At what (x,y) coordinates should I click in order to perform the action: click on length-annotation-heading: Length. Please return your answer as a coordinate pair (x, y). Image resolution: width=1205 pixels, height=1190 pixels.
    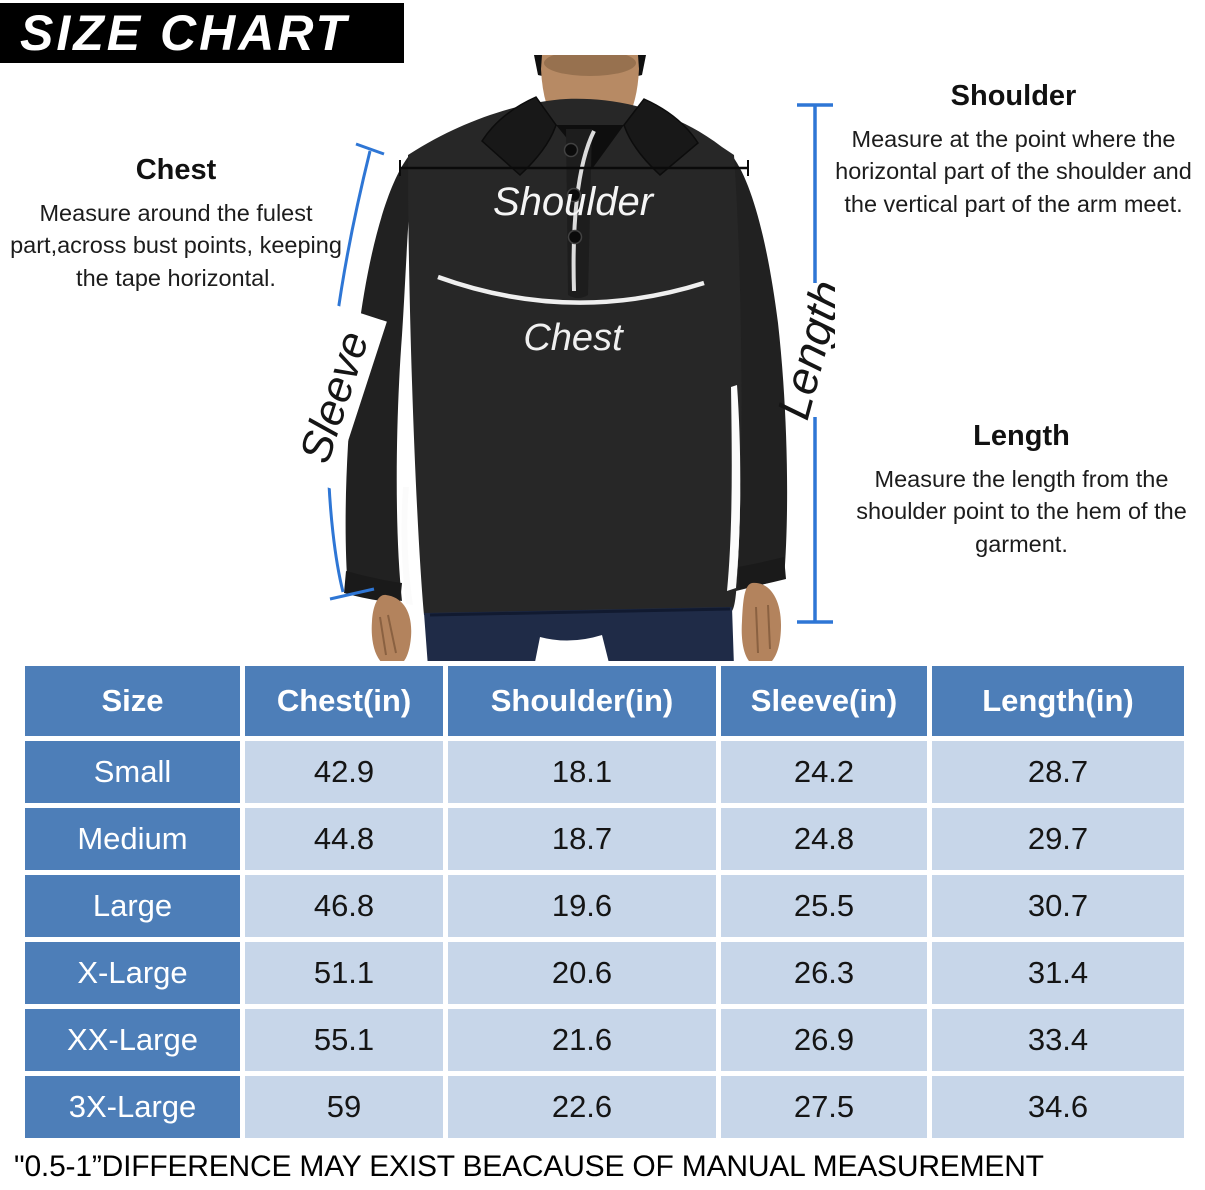
    Looking at the image, I should click on (1021, 436).